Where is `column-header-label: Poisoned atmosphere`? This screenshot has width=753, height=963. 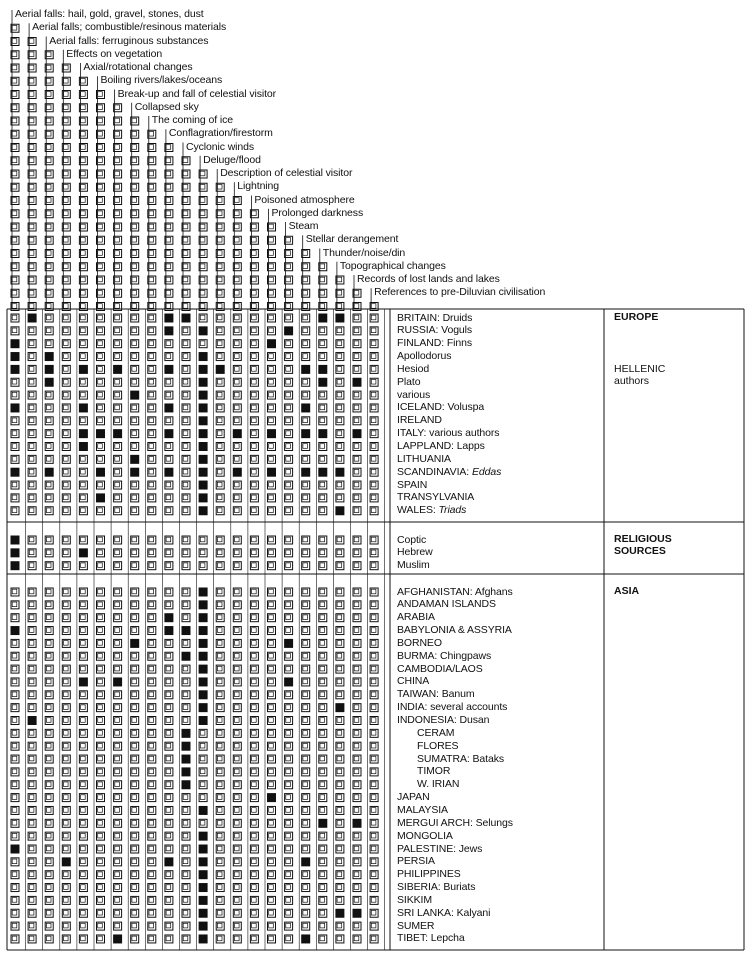
column-header-label: Poisoned atmosphere is located at coordinates (304, 199).